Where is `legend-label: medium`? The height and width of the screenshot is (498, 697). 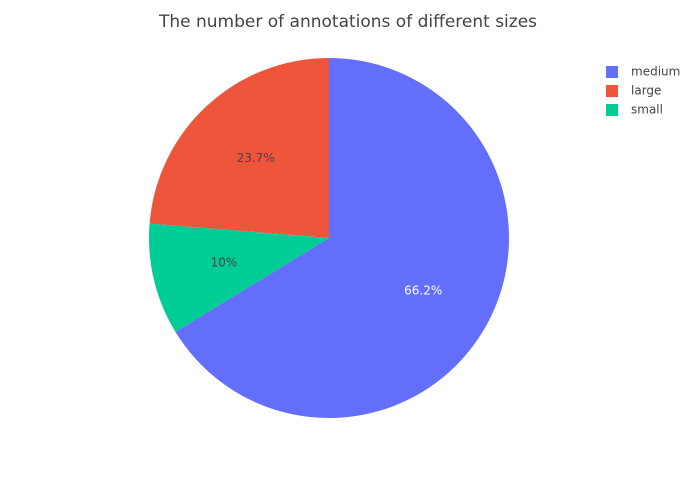 legend-label: medium is located at coordinates (655, 72).